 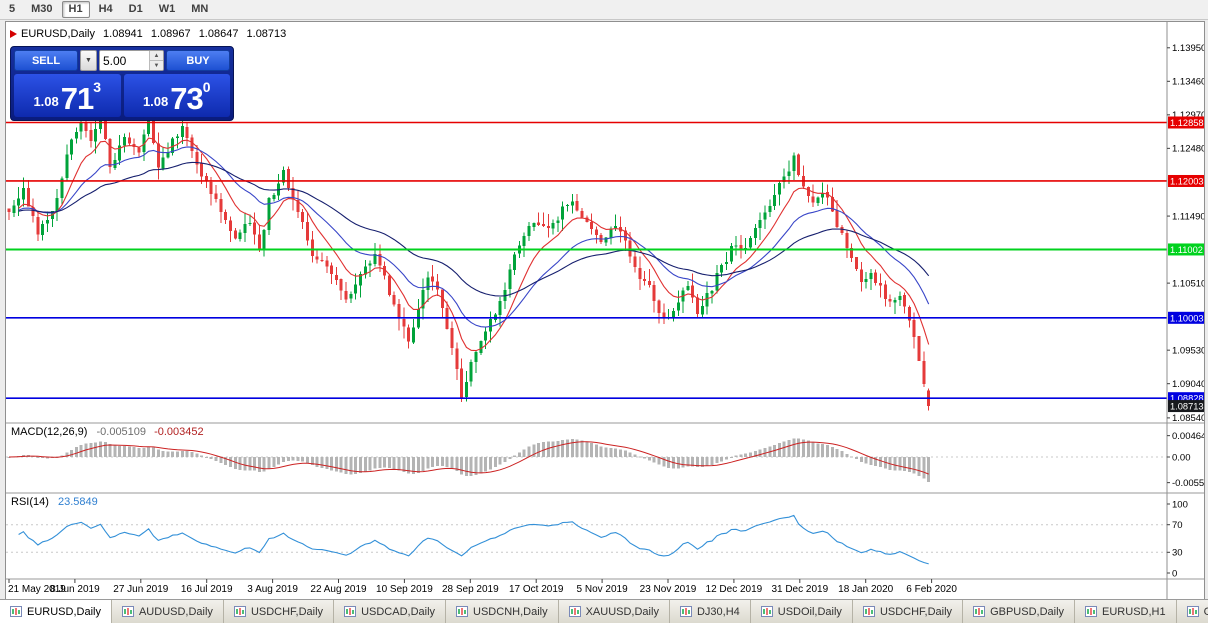 I want to click on buy-price-box: 1.08 73 0, so click(x=176, y=95).